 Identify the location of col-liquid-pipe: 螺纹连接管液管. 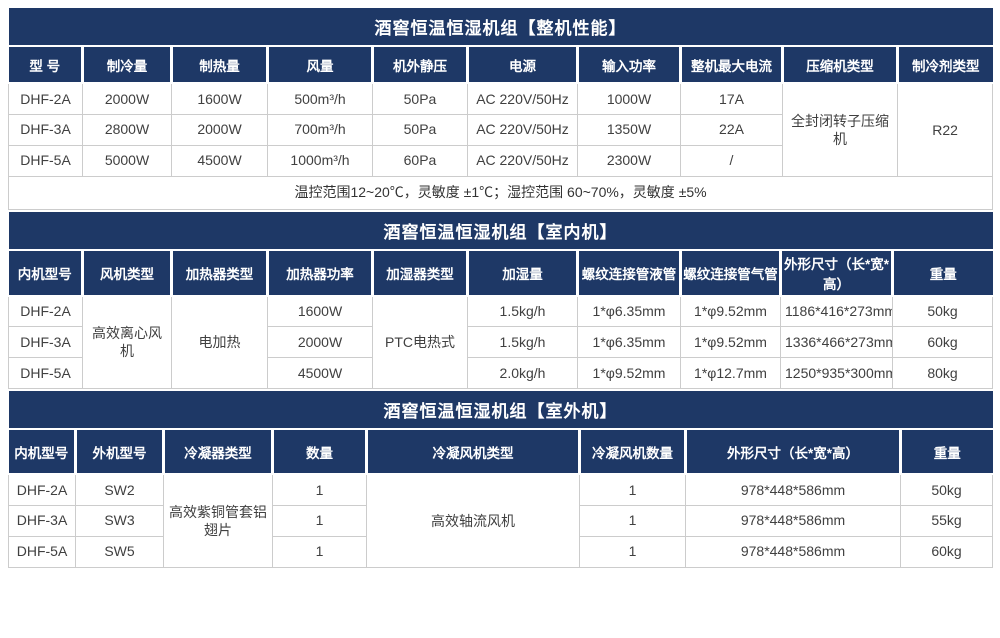
(629, 272).